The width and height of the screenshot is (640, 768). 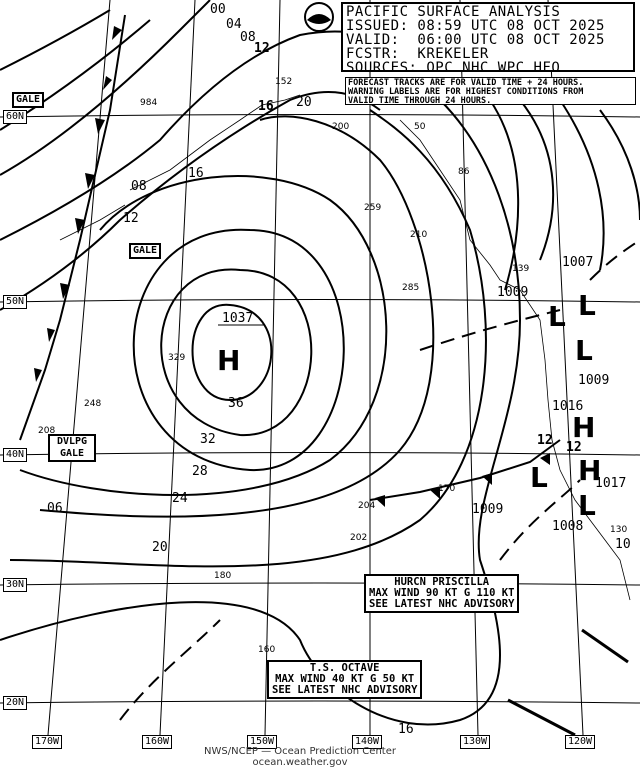 I want to click on lon-label: 150W, so click(x=262, y=742).